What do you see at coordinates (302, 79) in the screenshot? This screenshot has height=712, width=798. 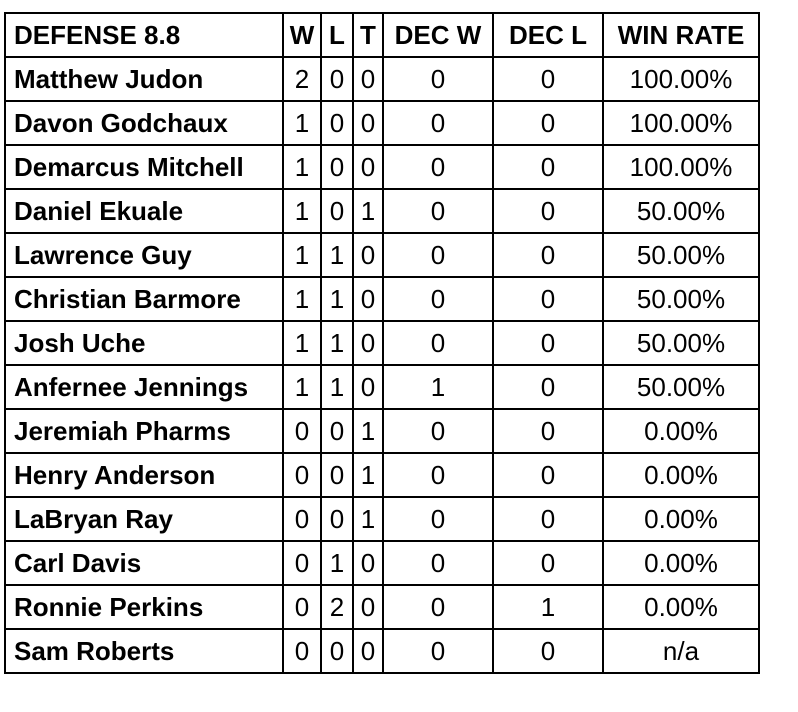 I see `wins-cell: 2` at bounding box center [302, 79].